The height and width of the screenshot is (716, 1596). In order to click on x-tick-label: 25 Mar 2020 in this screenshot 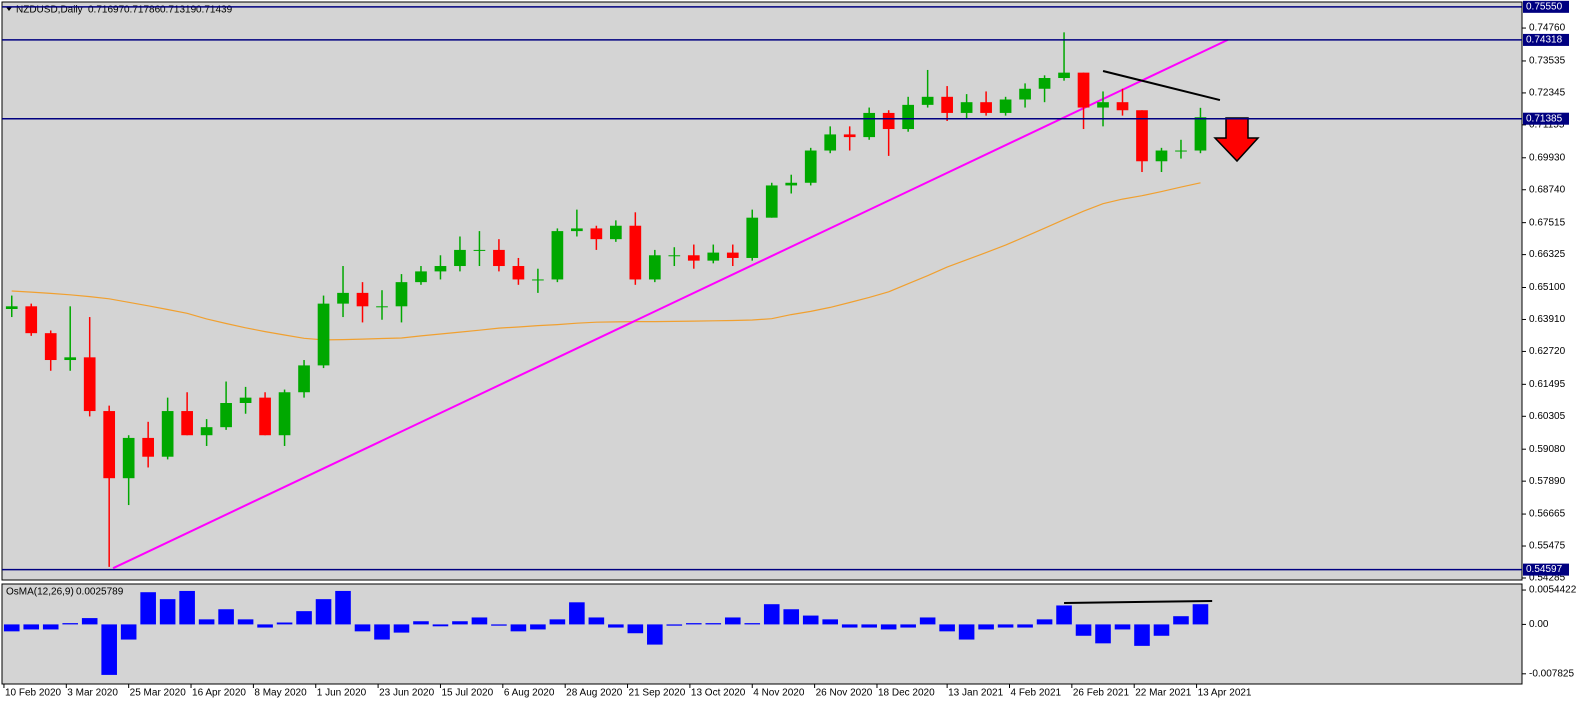, I will do `click(158, 693)`.